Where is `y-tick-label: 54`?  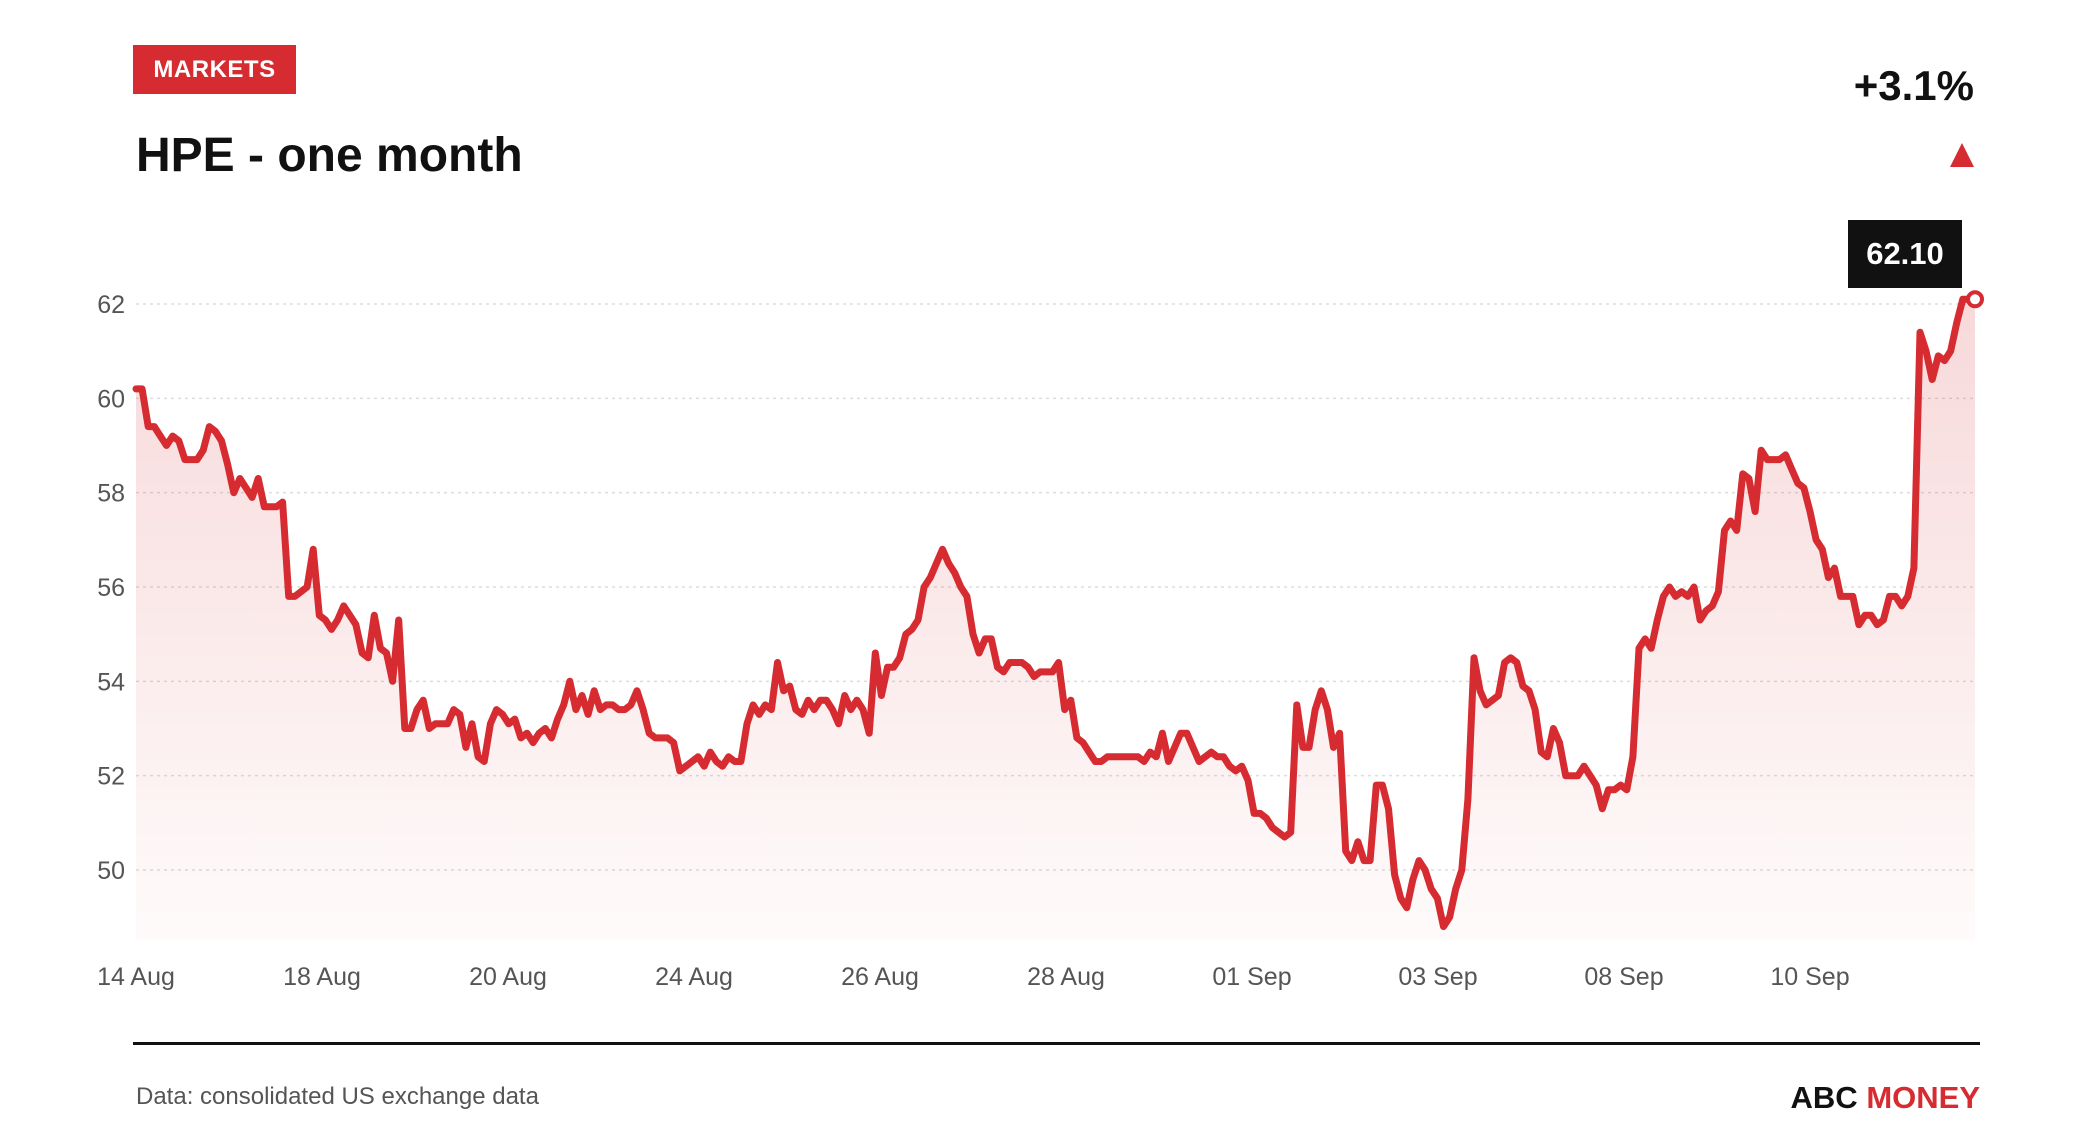 y-tick-label: 54 is located at coordinates (111, 682).